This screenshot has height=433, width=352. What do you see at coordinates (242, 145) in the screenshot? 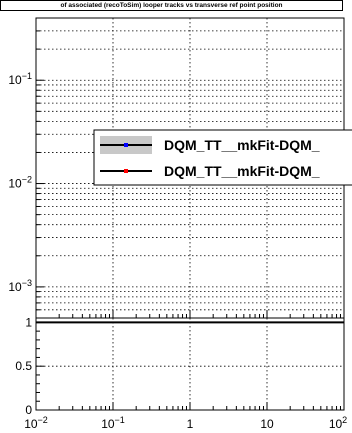
I see `legend-series1-label: DQM_TT__mkFit-DQM_` at bounding box center [242, 145].